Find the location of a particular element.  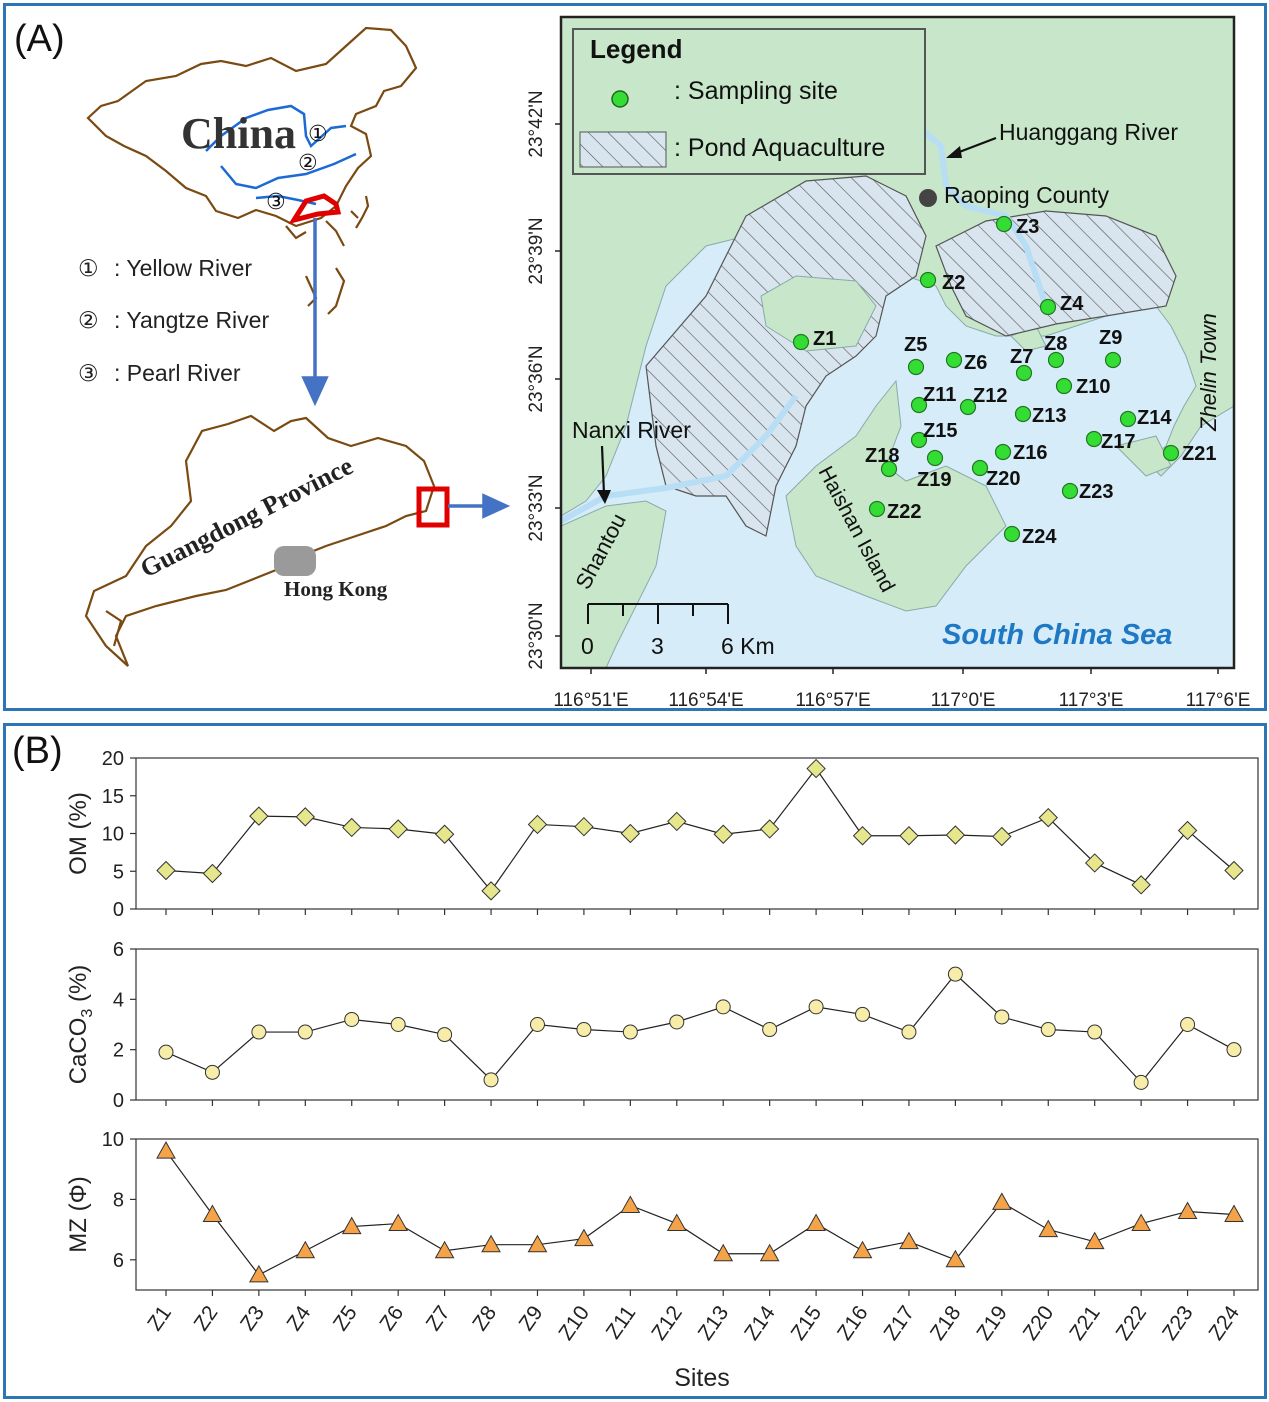

longitude-label: 117°6'E is located at coordinates (1218, 699).